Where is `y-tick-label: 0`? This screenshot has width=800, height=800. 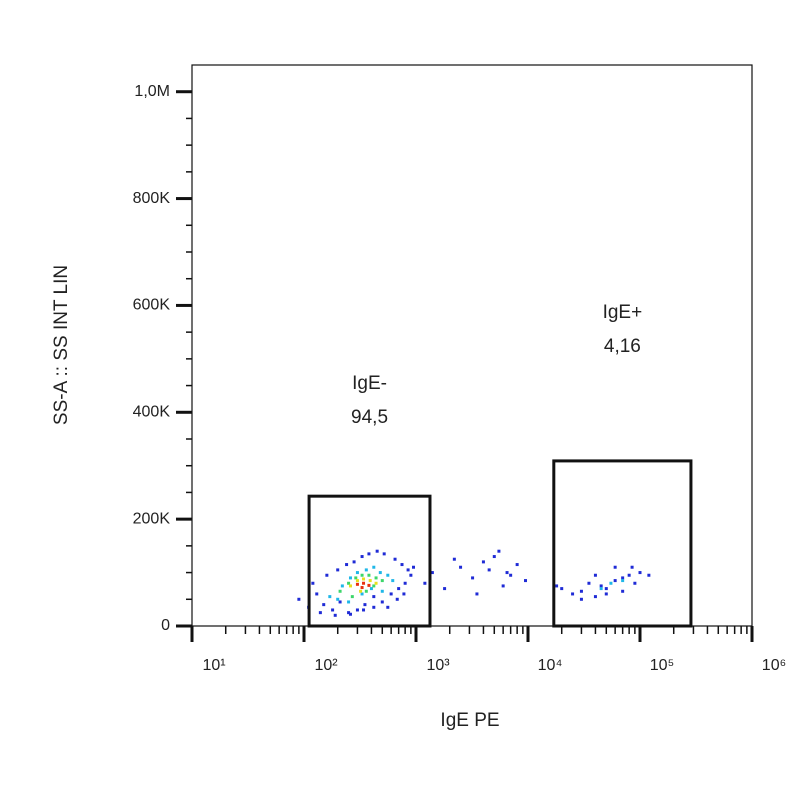
y-tick-label: 0 is located at coordinates (165, 625).